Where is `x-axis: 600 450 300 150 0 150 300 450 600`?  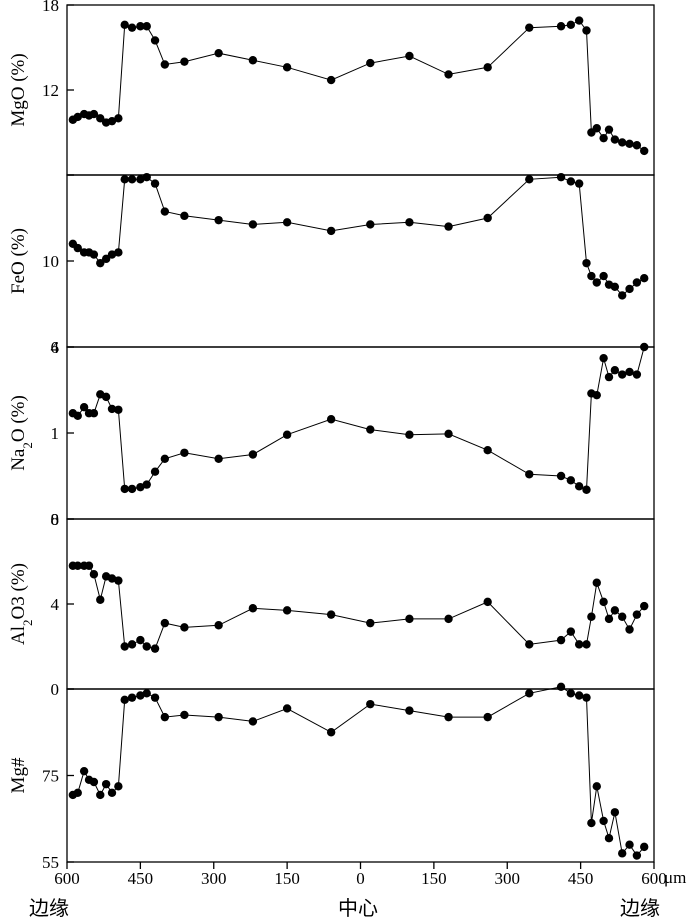
x-axis: 600 450 300 150 0 150 300 450 600 is located at coordinates (360, 875).